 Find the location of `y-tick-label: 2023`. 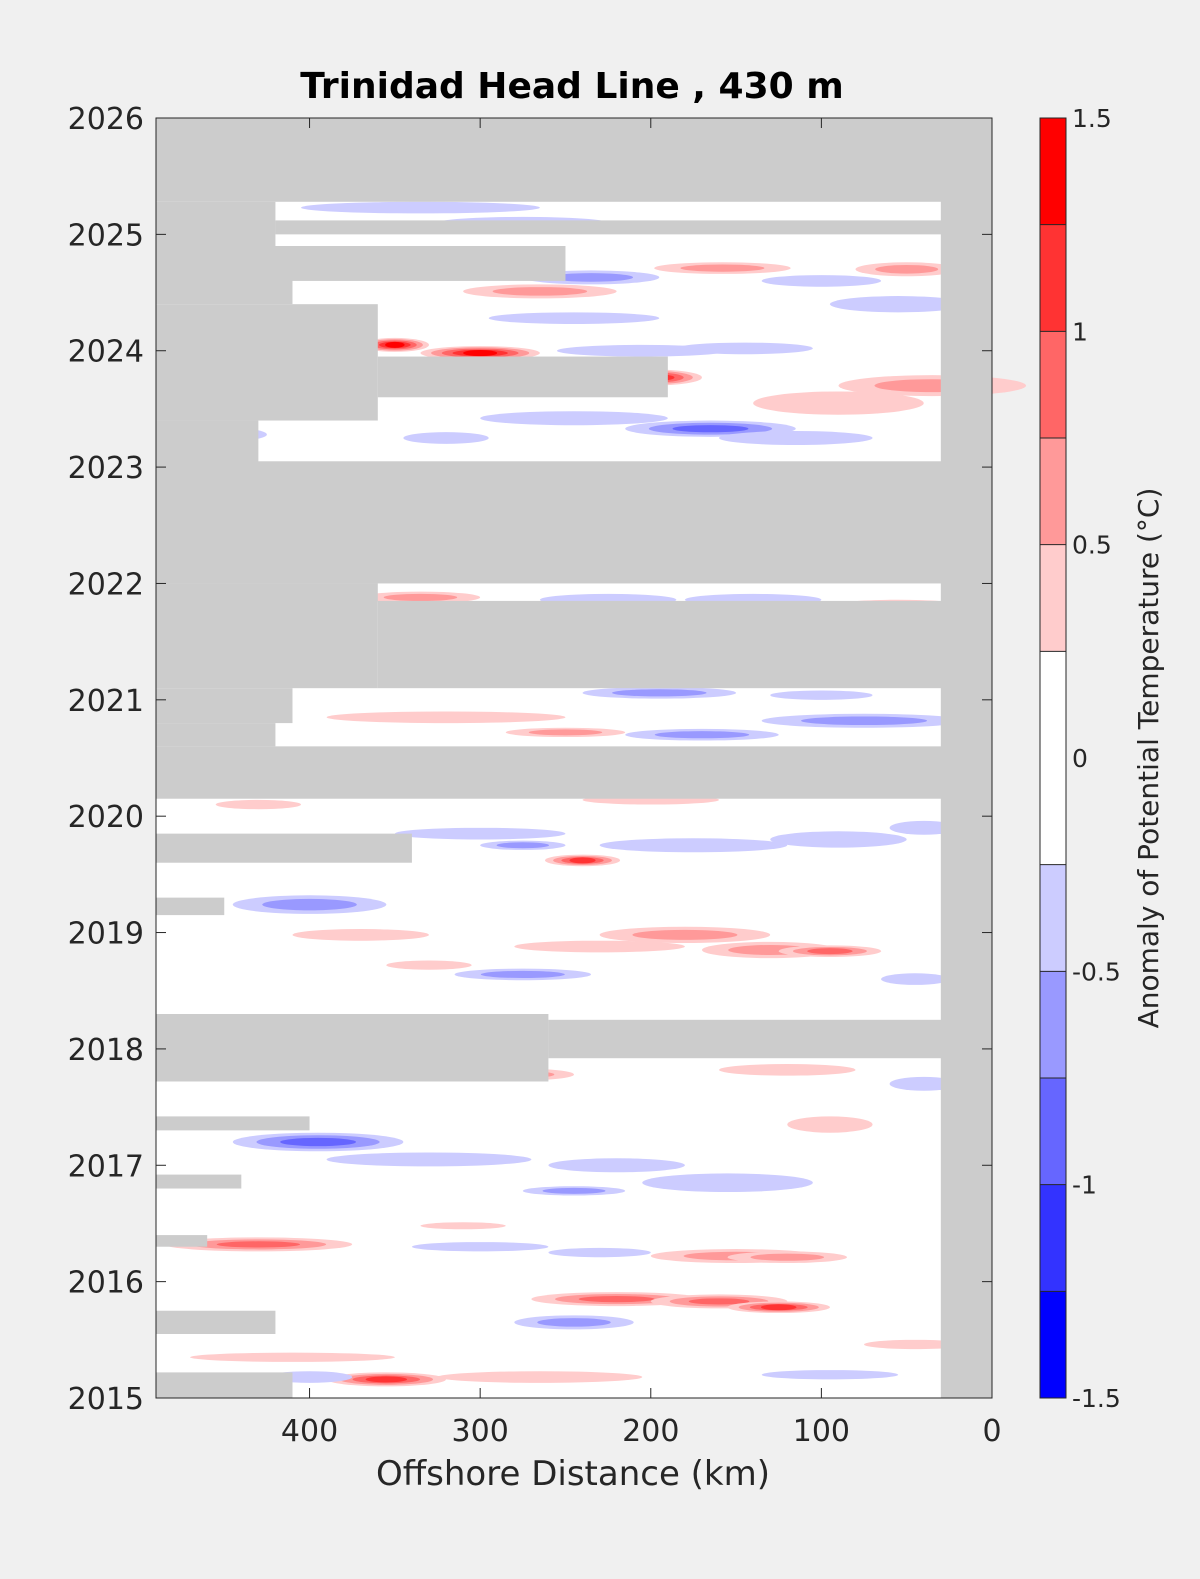

y-tick-label: 2023 is located at coordinates (106, 468).